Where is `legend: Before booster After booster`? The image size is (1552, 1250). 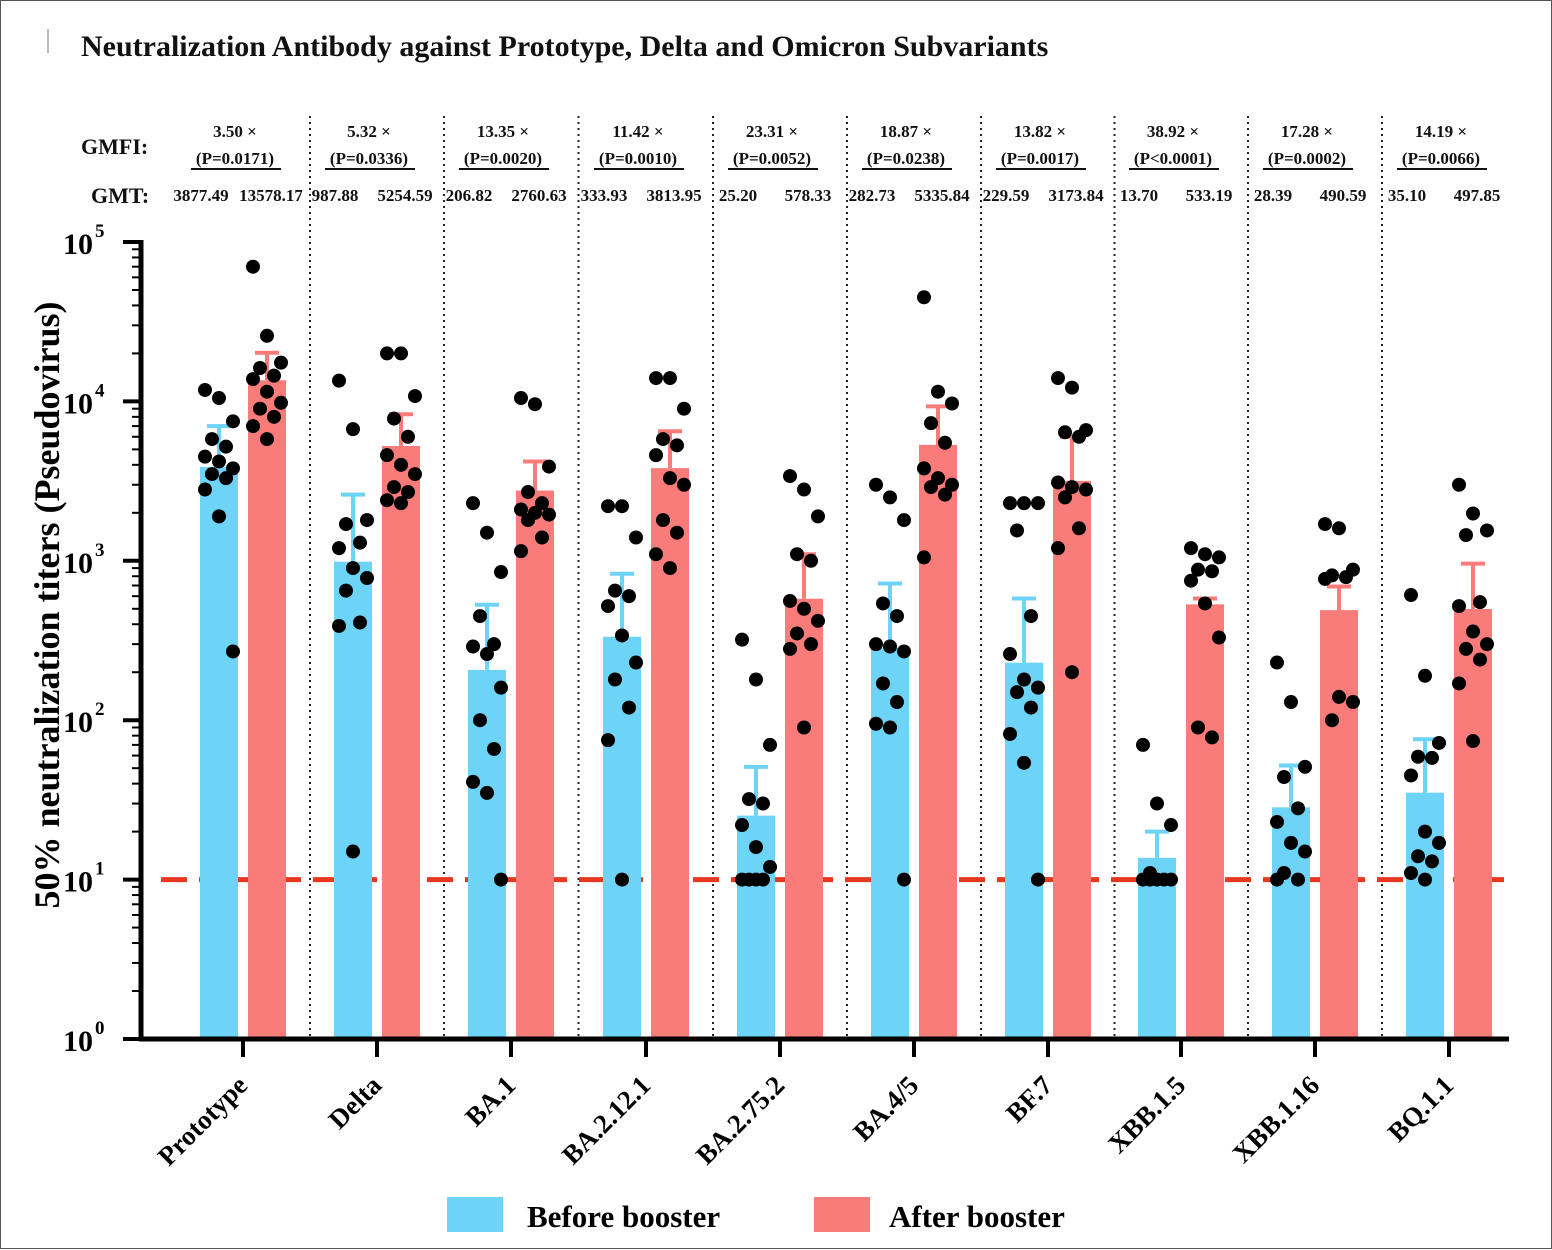
legend: Before booster After booster is located at coordinates (756, 1215).